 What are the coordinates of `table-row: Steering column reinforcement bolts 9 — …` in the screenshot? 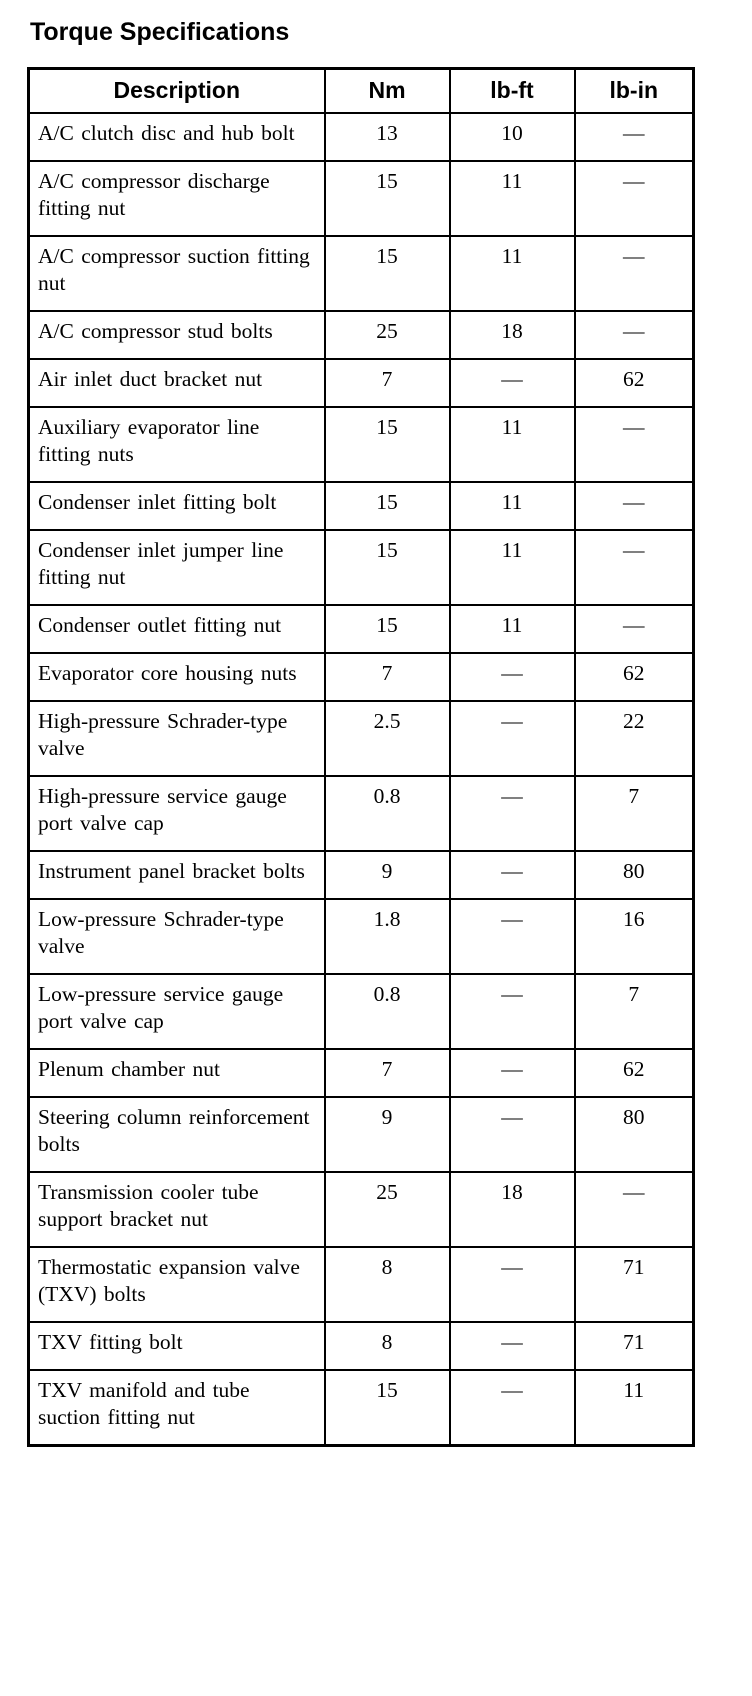 It's located at (361, 1134).